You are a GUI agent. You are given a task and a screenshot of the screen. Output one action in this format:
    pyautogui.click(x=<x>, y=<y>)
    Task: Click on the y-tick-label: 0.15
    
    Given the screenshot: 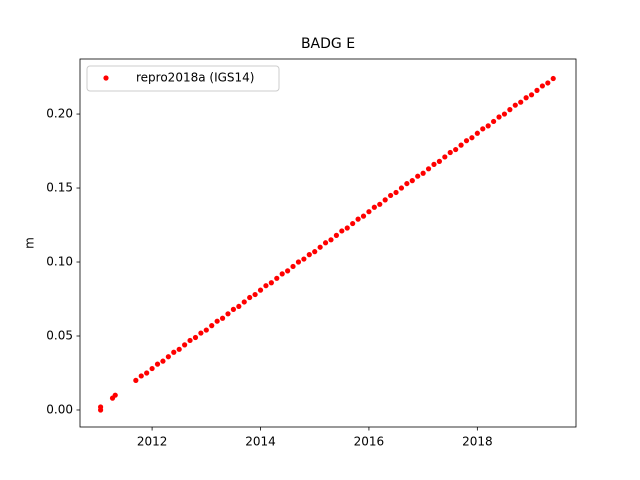 What is the action you would take?
    pyautogui.click(x=59, y=188)
    